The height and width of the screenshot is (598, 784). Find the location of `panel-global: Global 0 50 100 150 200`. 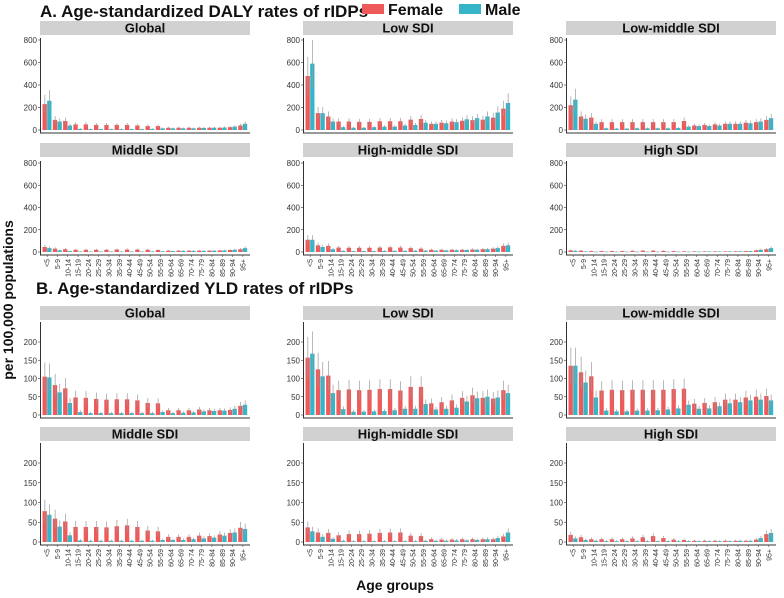

panel-global: Global 0 50 100 150 200 is located at coordinates (137, 363).